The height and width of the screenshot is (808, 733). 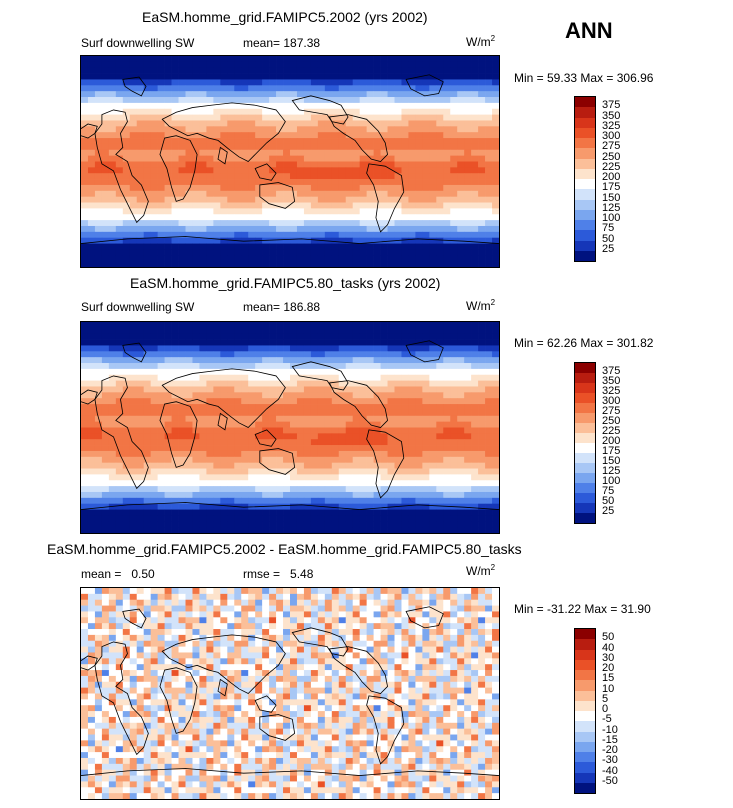 What do you see at coordinates (608, 657) in the screenshot?
I see `colorbar-tick-label: 30` at bounding box center [608, 657].